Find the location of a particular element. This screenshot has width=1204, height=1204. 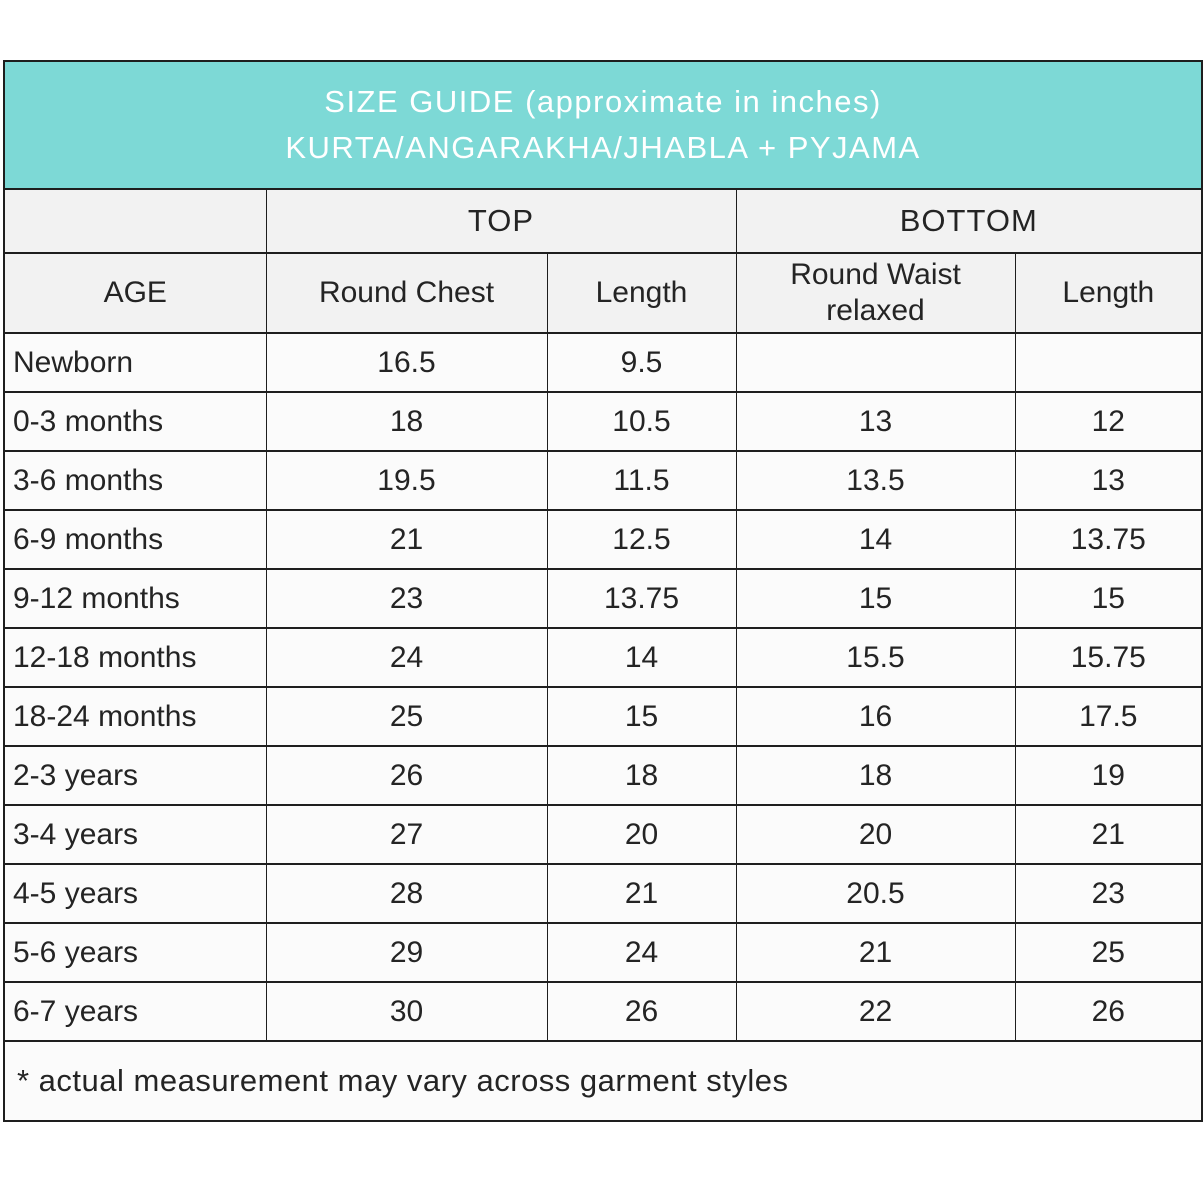

bottom-length-cell: 25 is located at coordinates (1108, 952).